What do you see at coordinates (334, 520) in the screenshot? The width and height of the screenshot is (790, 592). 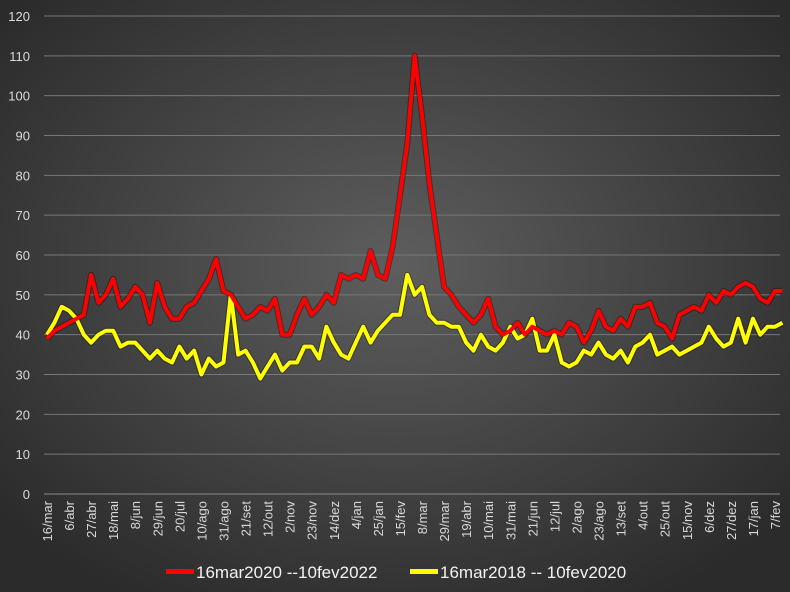 I see `x-tick-label: 14/dez` at bounding box center [334, 520].